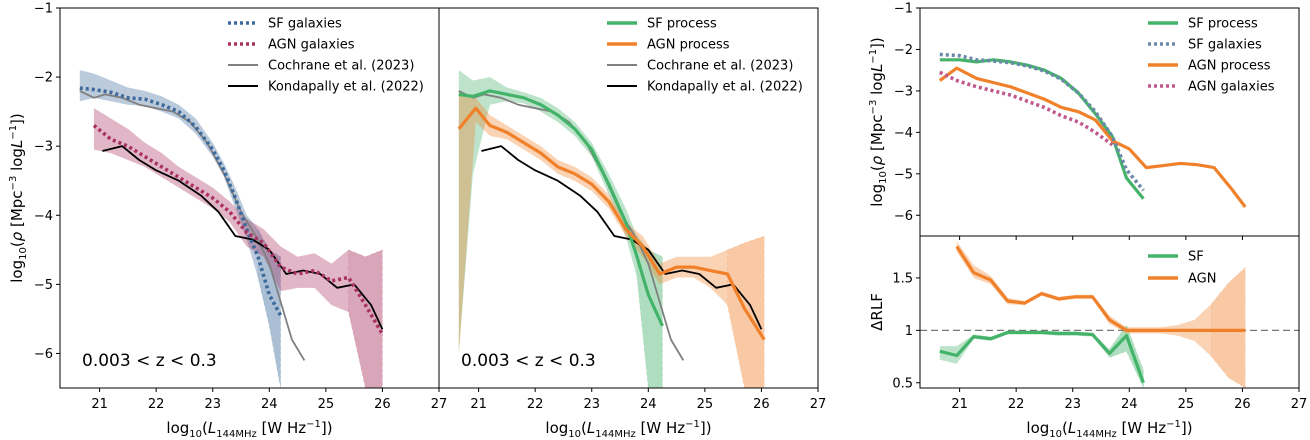 The height and width of the screenshot is (440, 1310). I want to click on y-tick-label: 1.5, so click(902, 278).